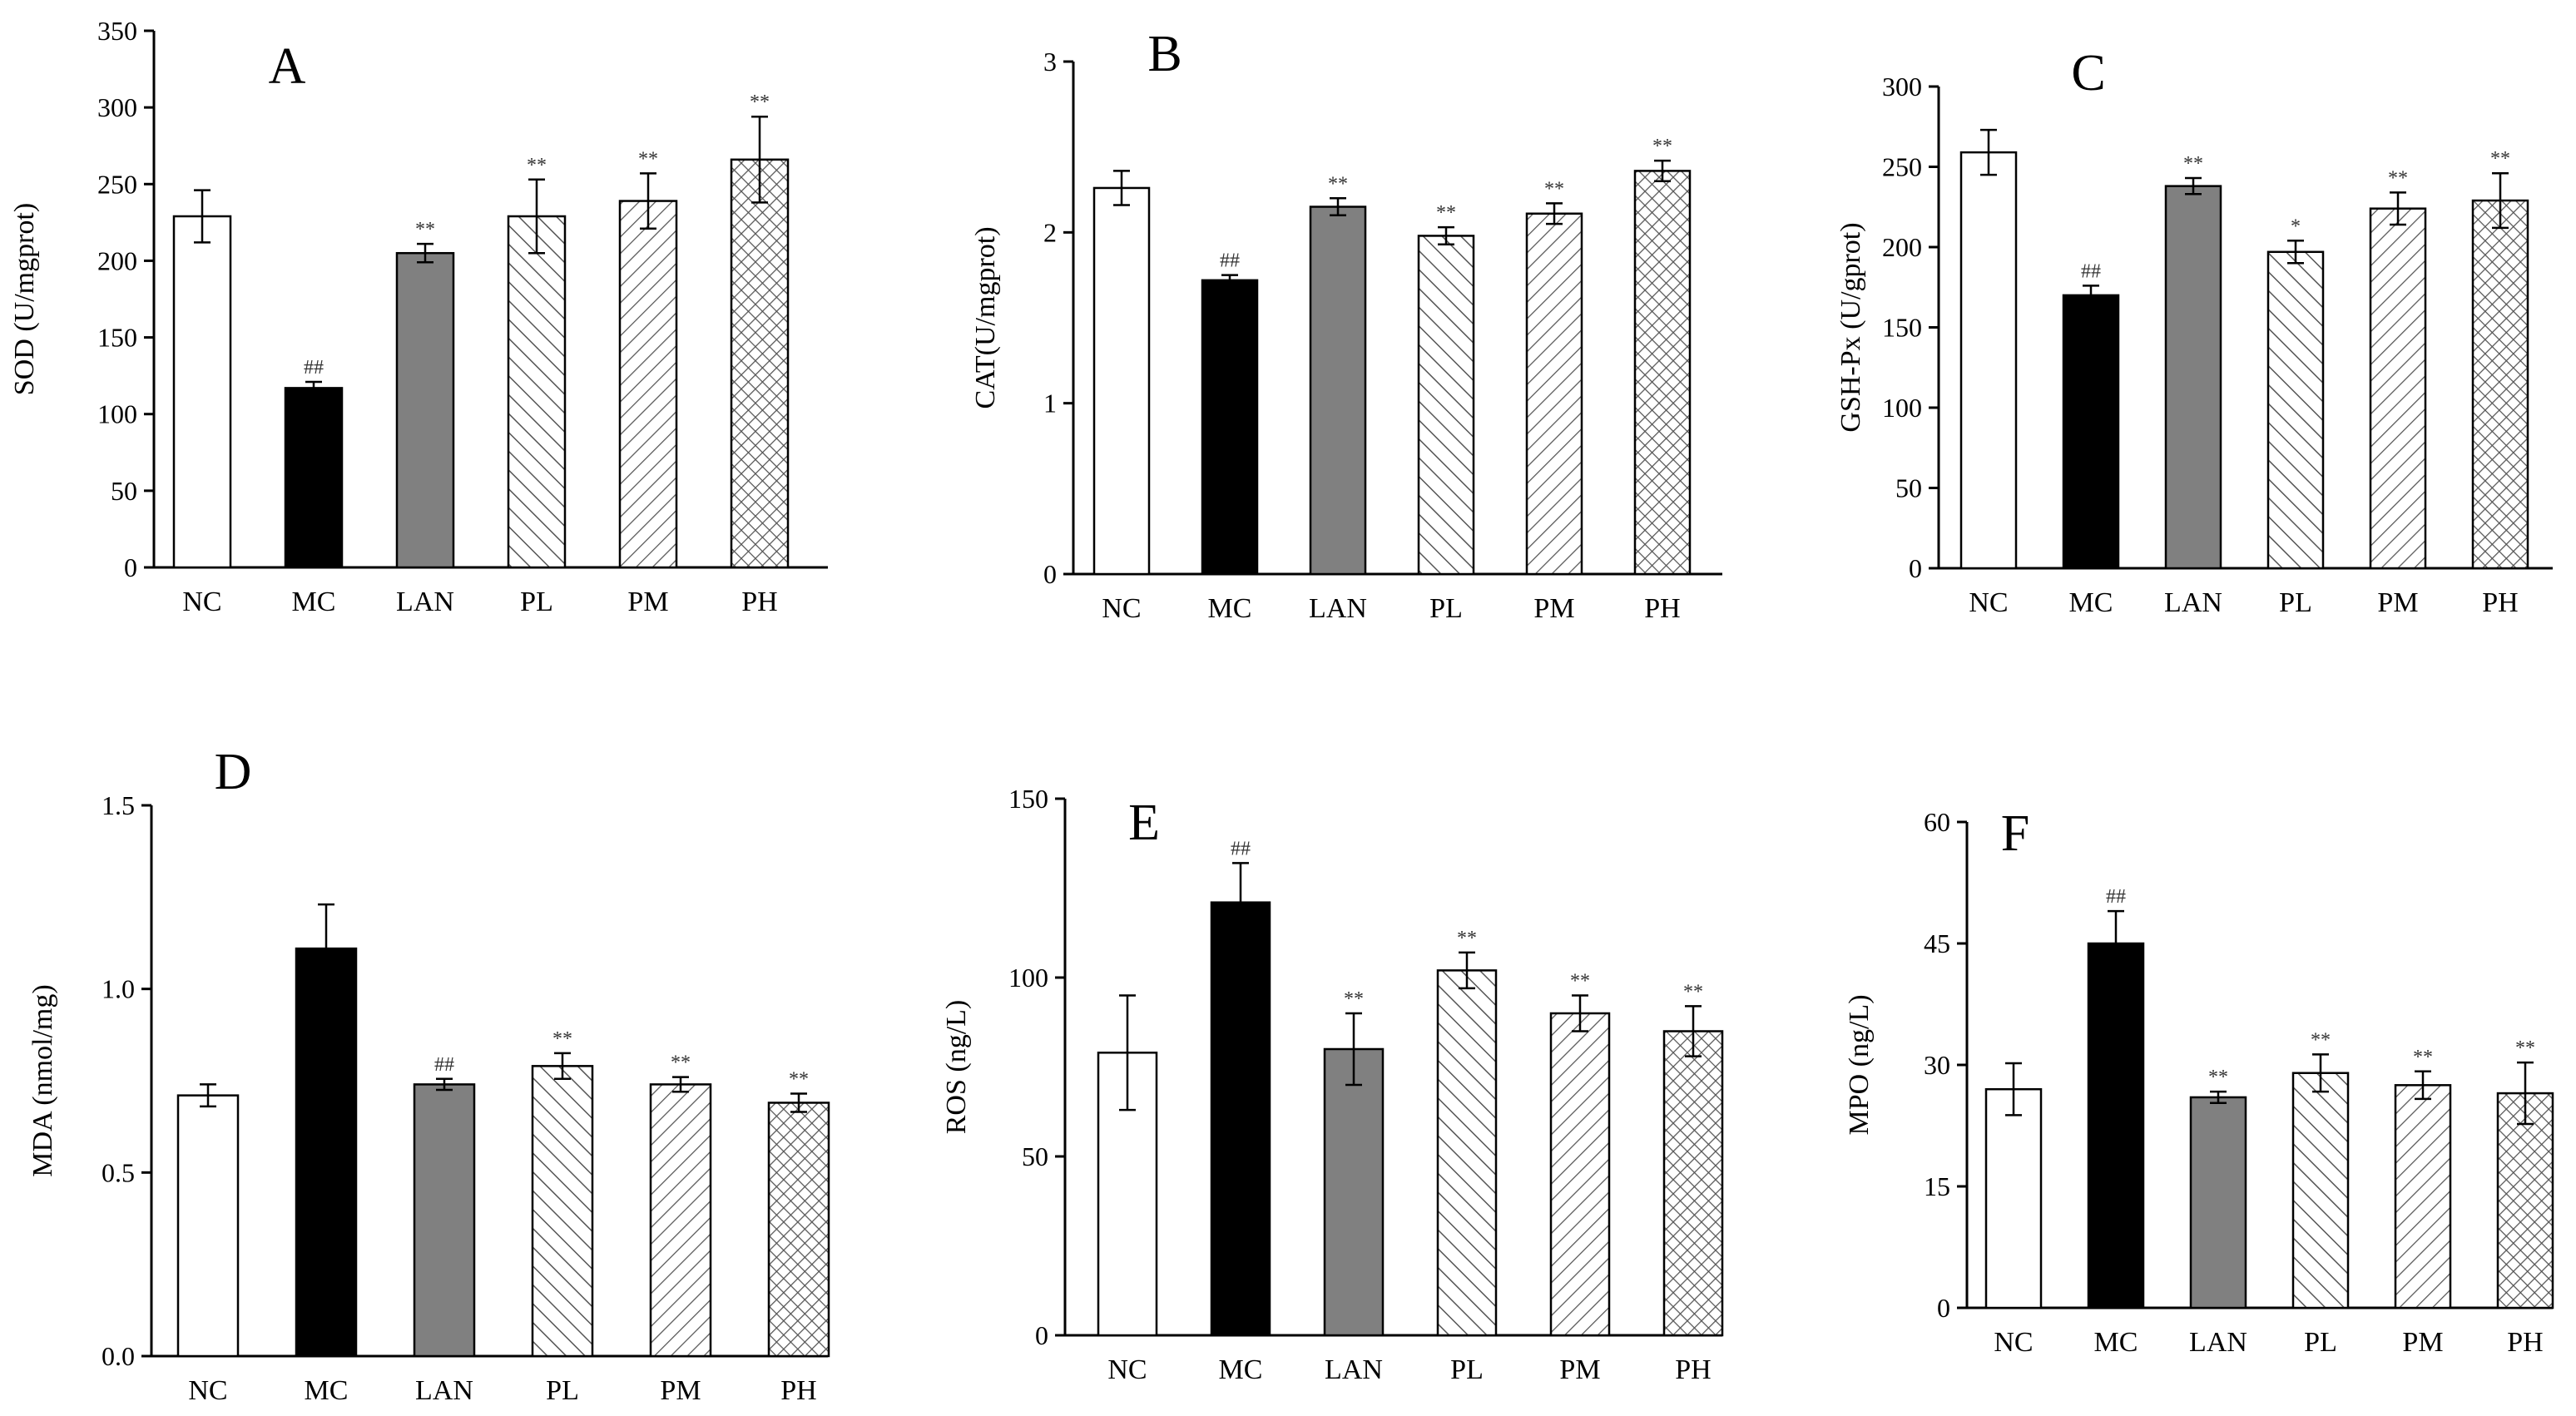 The width and height of the screenshot is (2576, 1416). What do you see at coordinates (117, 107) in the screenshot?
I see `y-tick-label: 300` at bounding box center [117, 107].